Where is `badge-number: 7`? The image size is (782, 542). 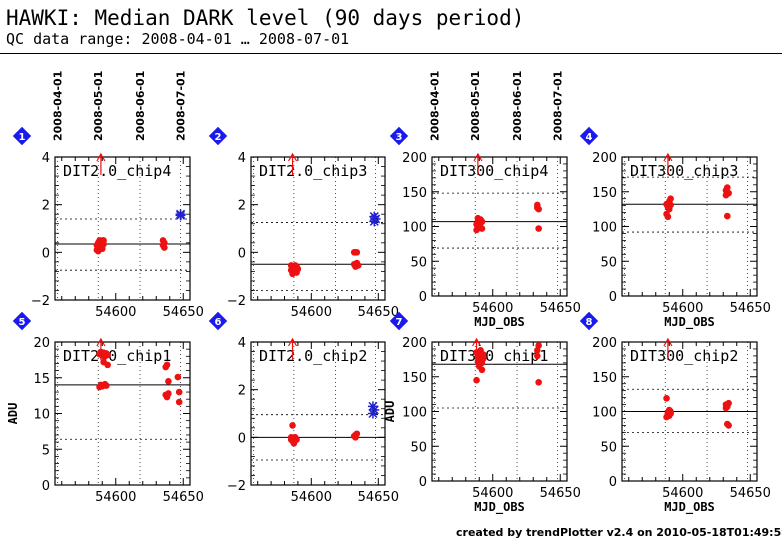 badge-number: 7 is located at coordinates (399, 322).